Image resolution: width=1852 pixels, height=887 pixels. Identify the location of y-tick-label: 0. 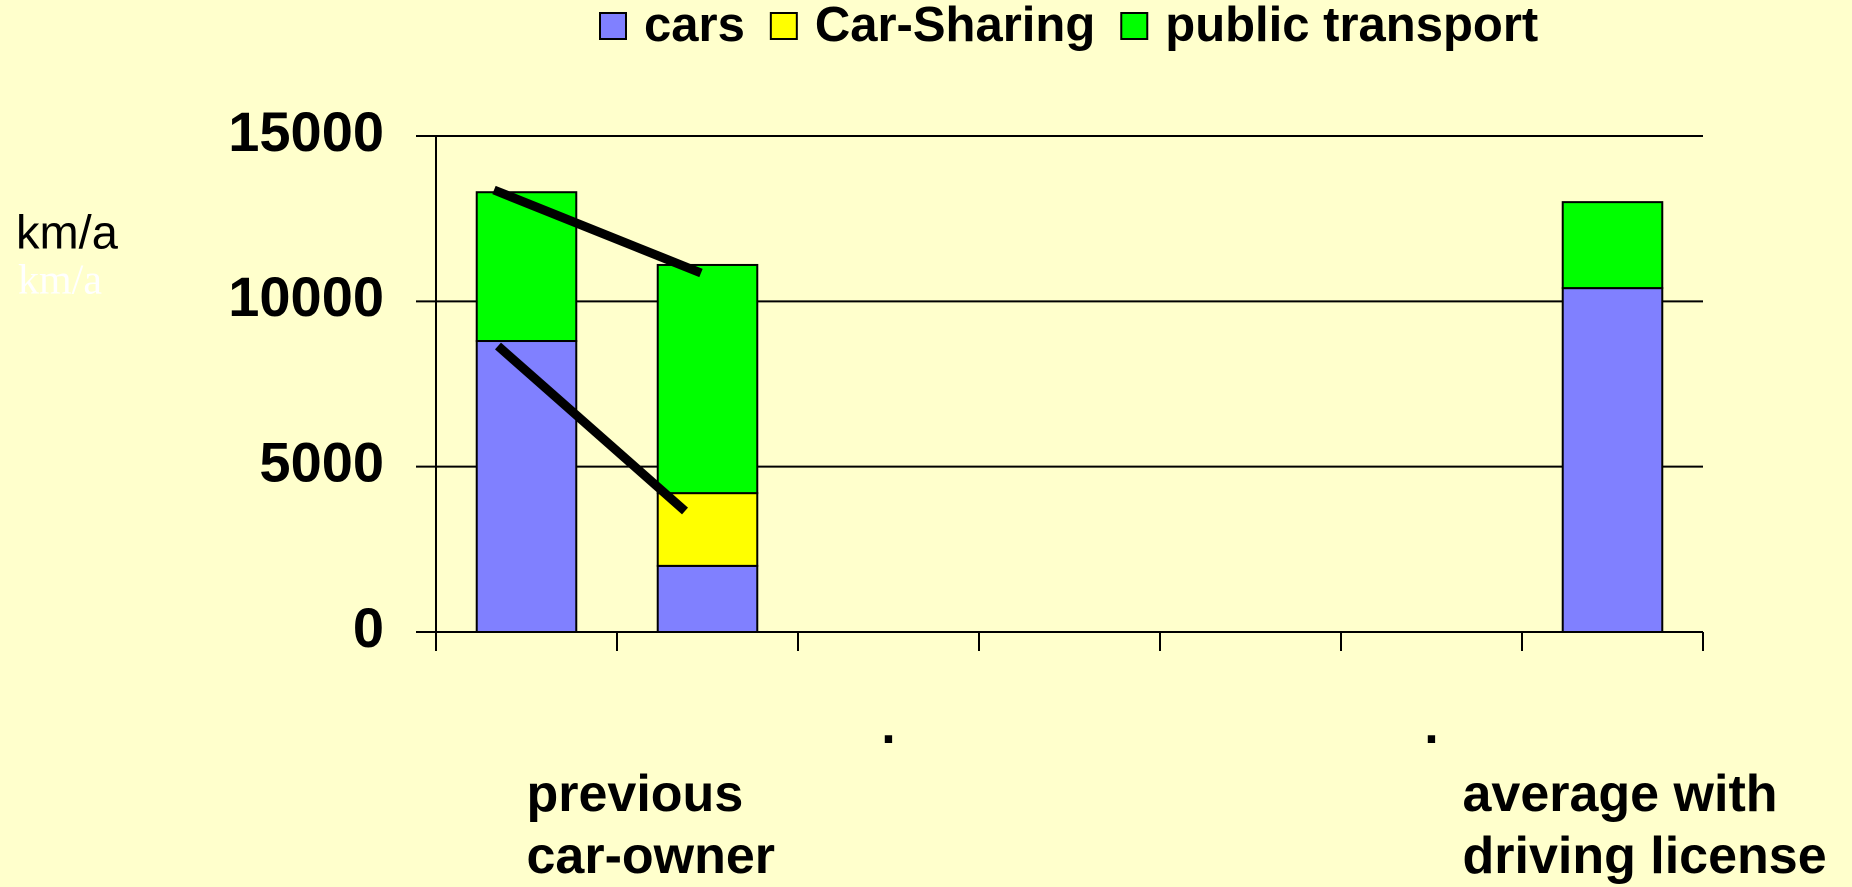
(368, 627).